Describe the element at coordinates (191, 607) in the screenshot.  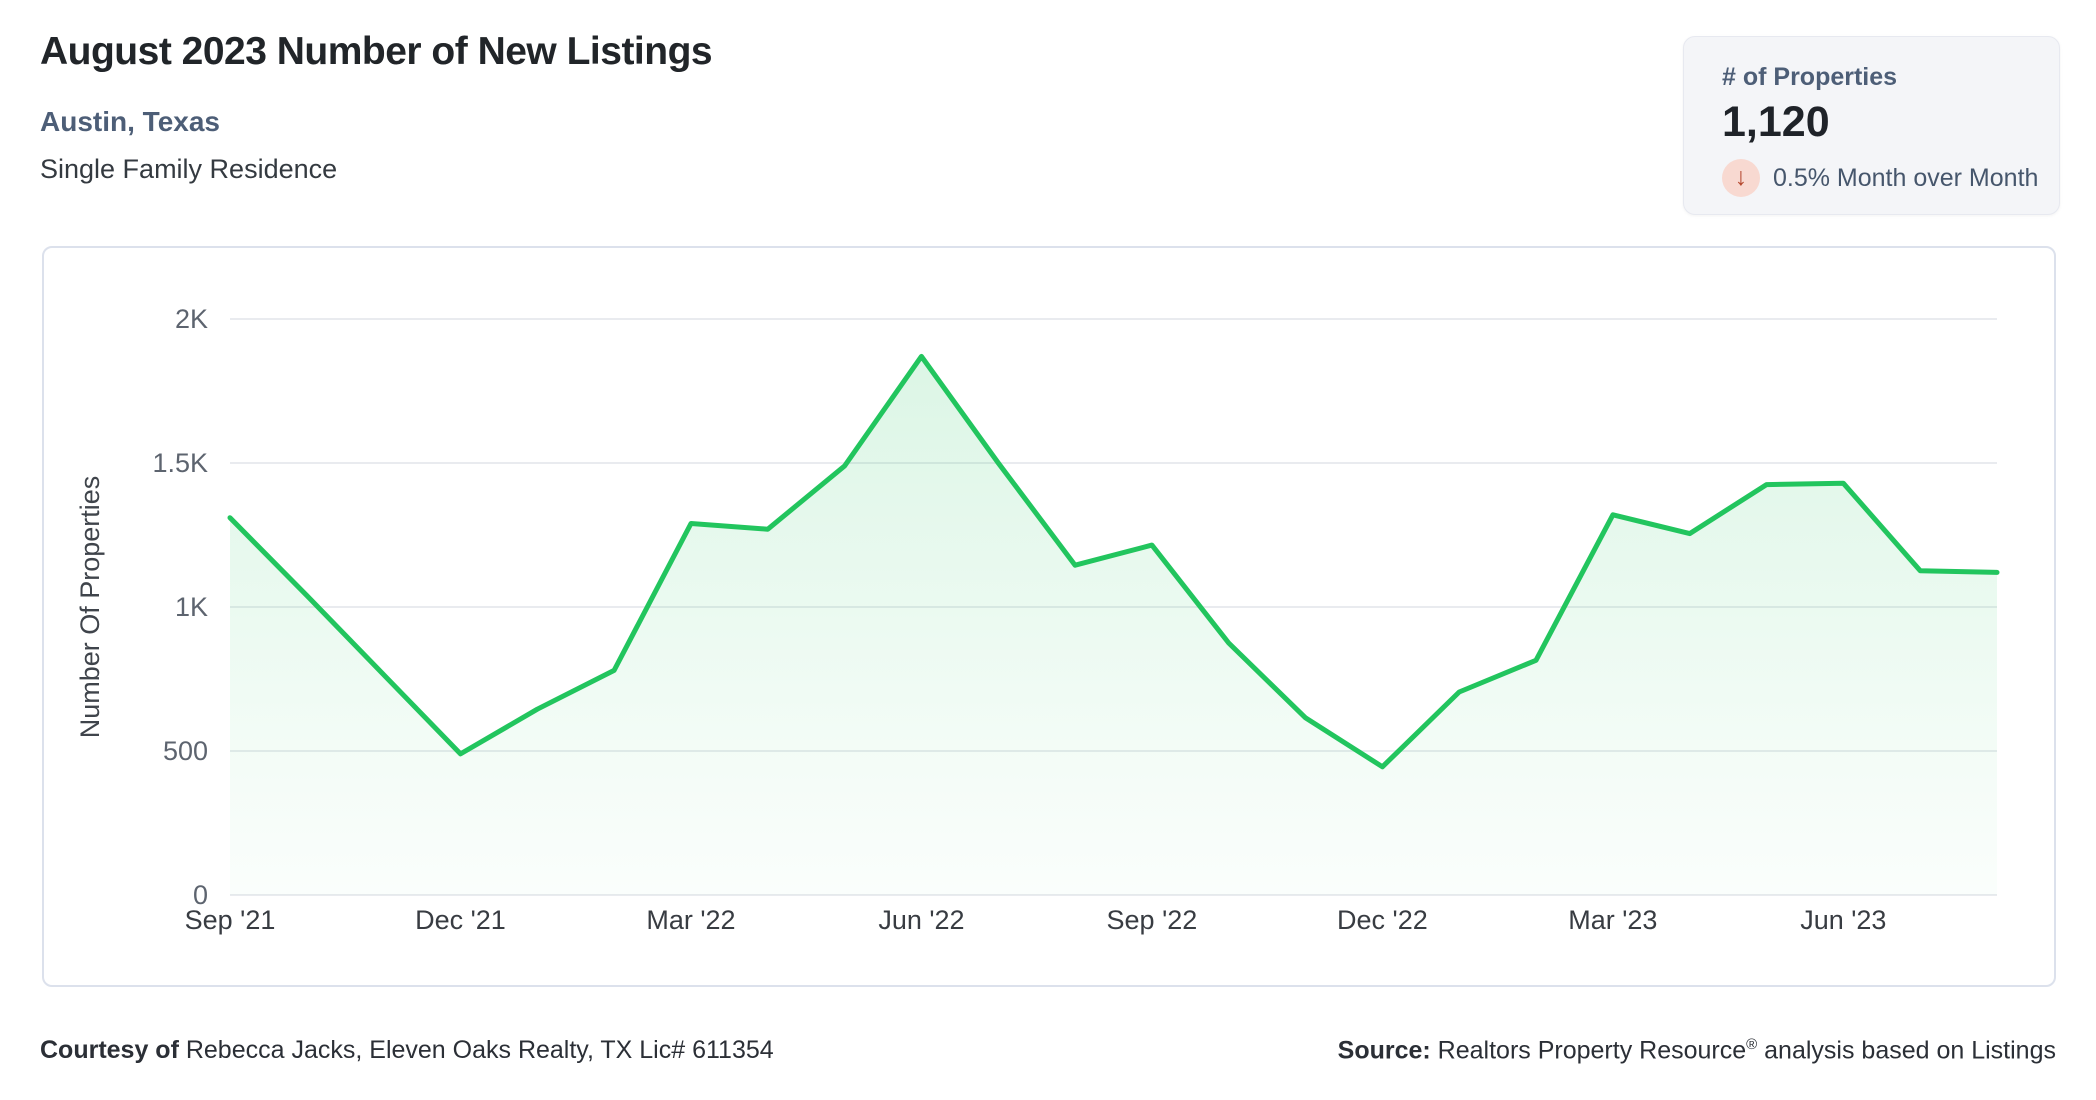
I see `y-tick-label: 1K` at that location.